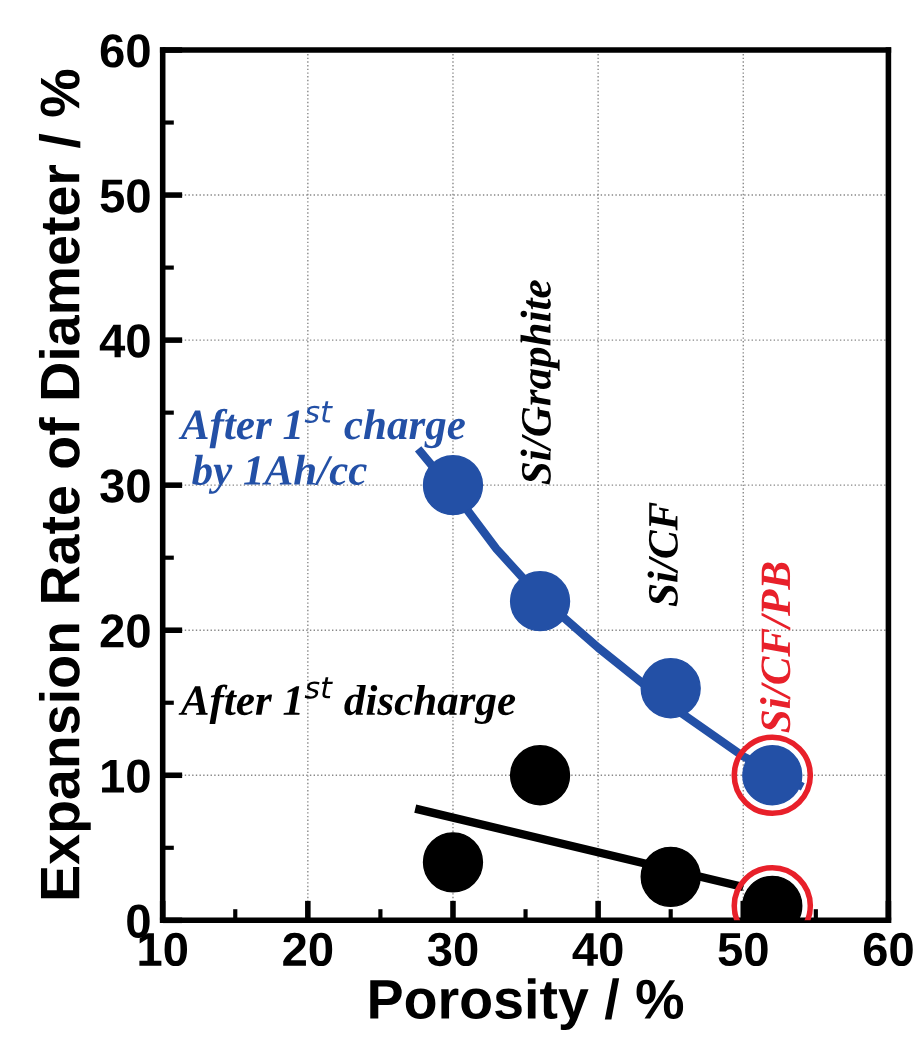 This screenshot has height=1053, width=914. Describe the element at coordinates (452, 949) in the screenshot. I see `x-tick-label: 30` at that location.